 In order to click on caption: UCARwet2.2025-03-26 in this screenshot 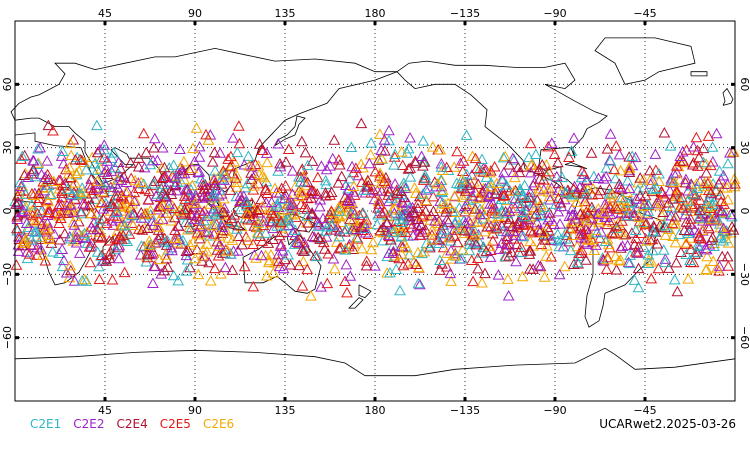, I will do `click(667, 424)`.